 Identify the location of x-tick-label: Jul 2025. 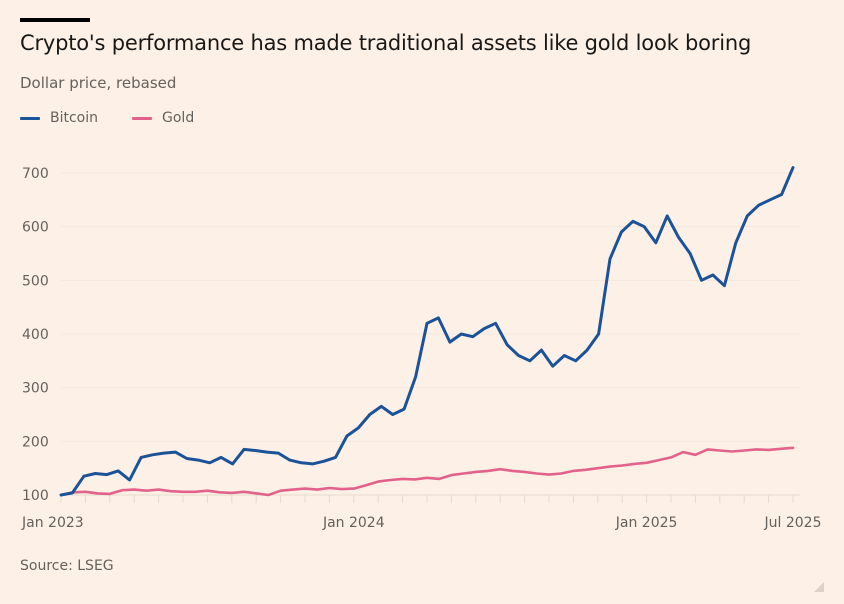
(793, 523).